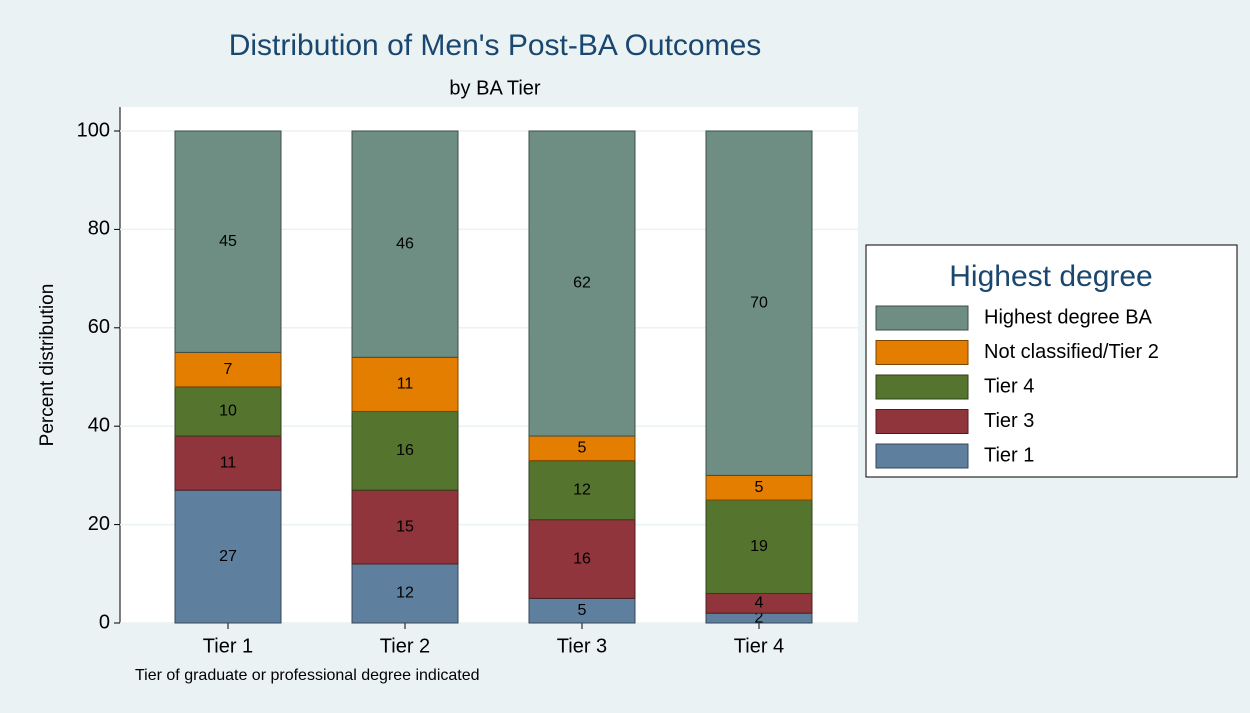  I want to click on y-tick-label: 60, so click(99, 327).